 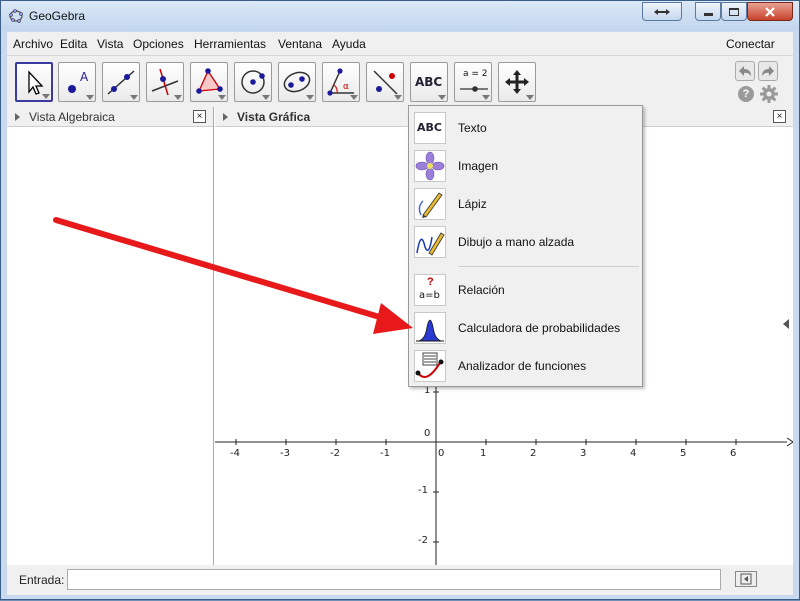 What do you see at coordinates (525, 166) in the screenshot?
I see `dropdown-item-imagen: Imagen` at bounding box center [525, 166].